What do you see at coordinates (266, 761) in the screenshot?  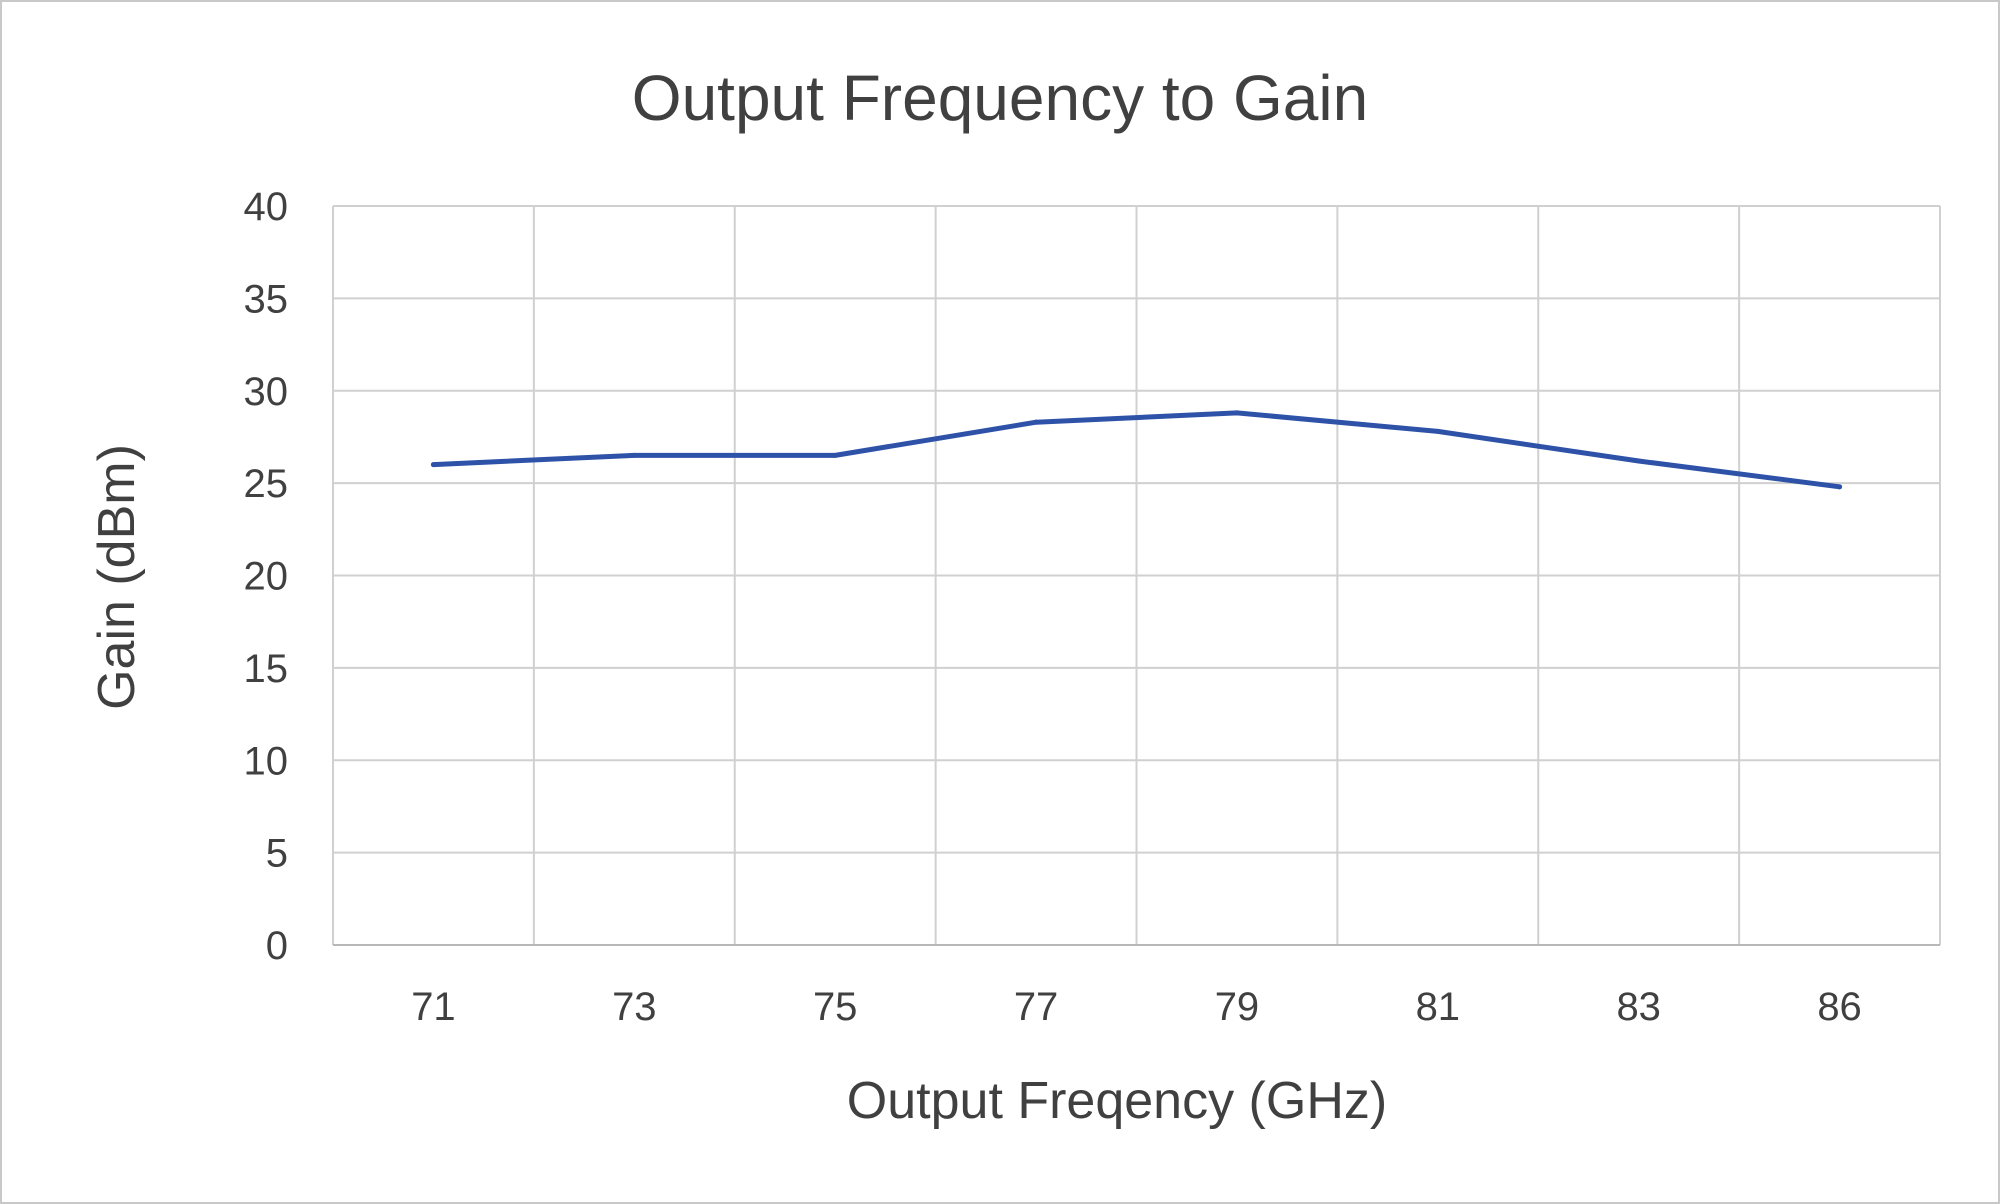 I see `y-tick-label: 10` at bounding box center [266, 761].